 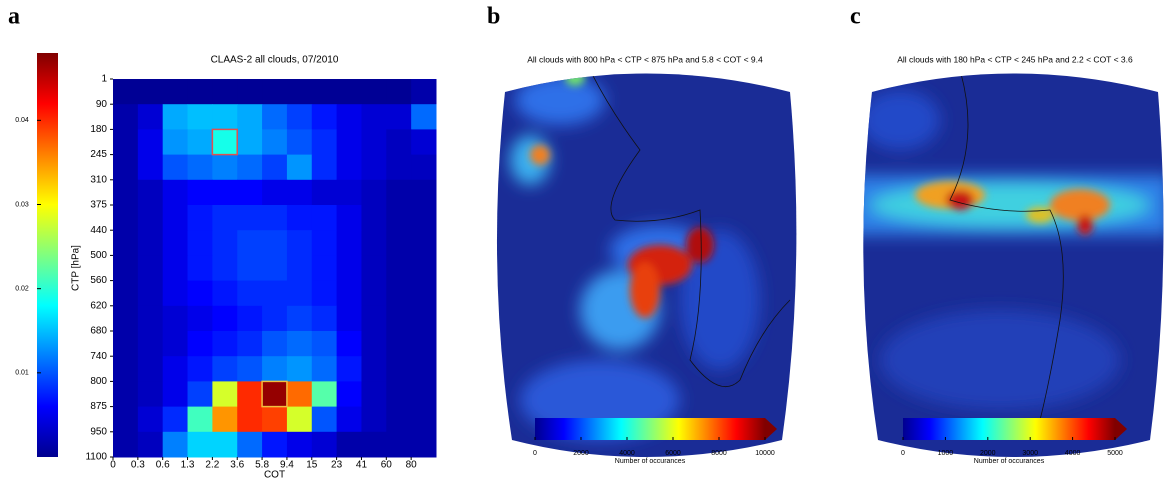 I want to click on colorbar-label: Number of occurances, so click(x=650, y=461).